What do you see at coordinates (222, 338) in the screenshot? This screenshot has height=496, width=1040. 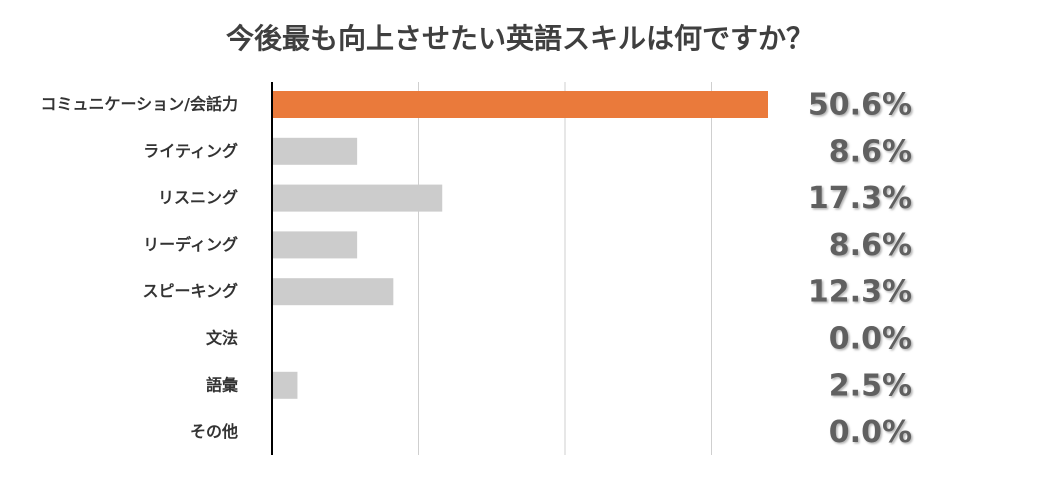 I see `category-label: 文法` at bounding box center [222, 338].